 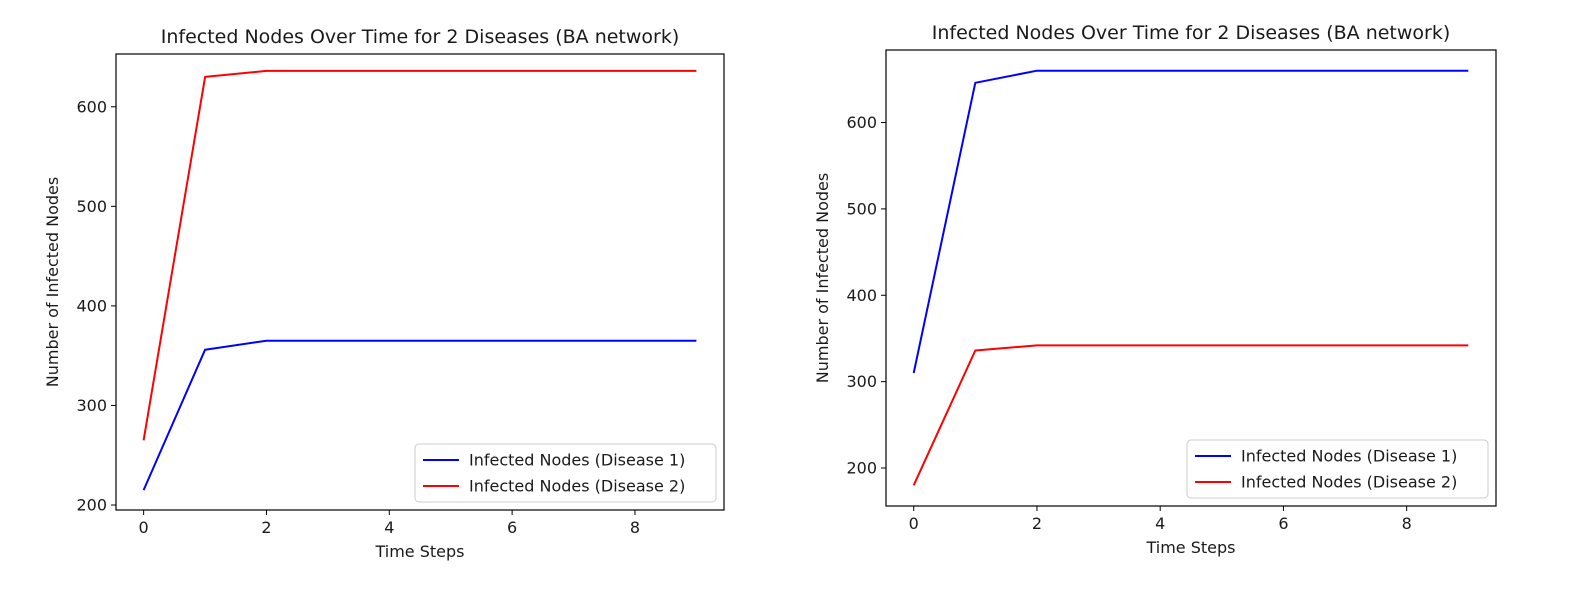 What do you see at coordinates (577, 460) in the screenshot?
I see `chart1-legend-label-1: Infected Nodes (Disease 1)` at bounding box center [577, 460].